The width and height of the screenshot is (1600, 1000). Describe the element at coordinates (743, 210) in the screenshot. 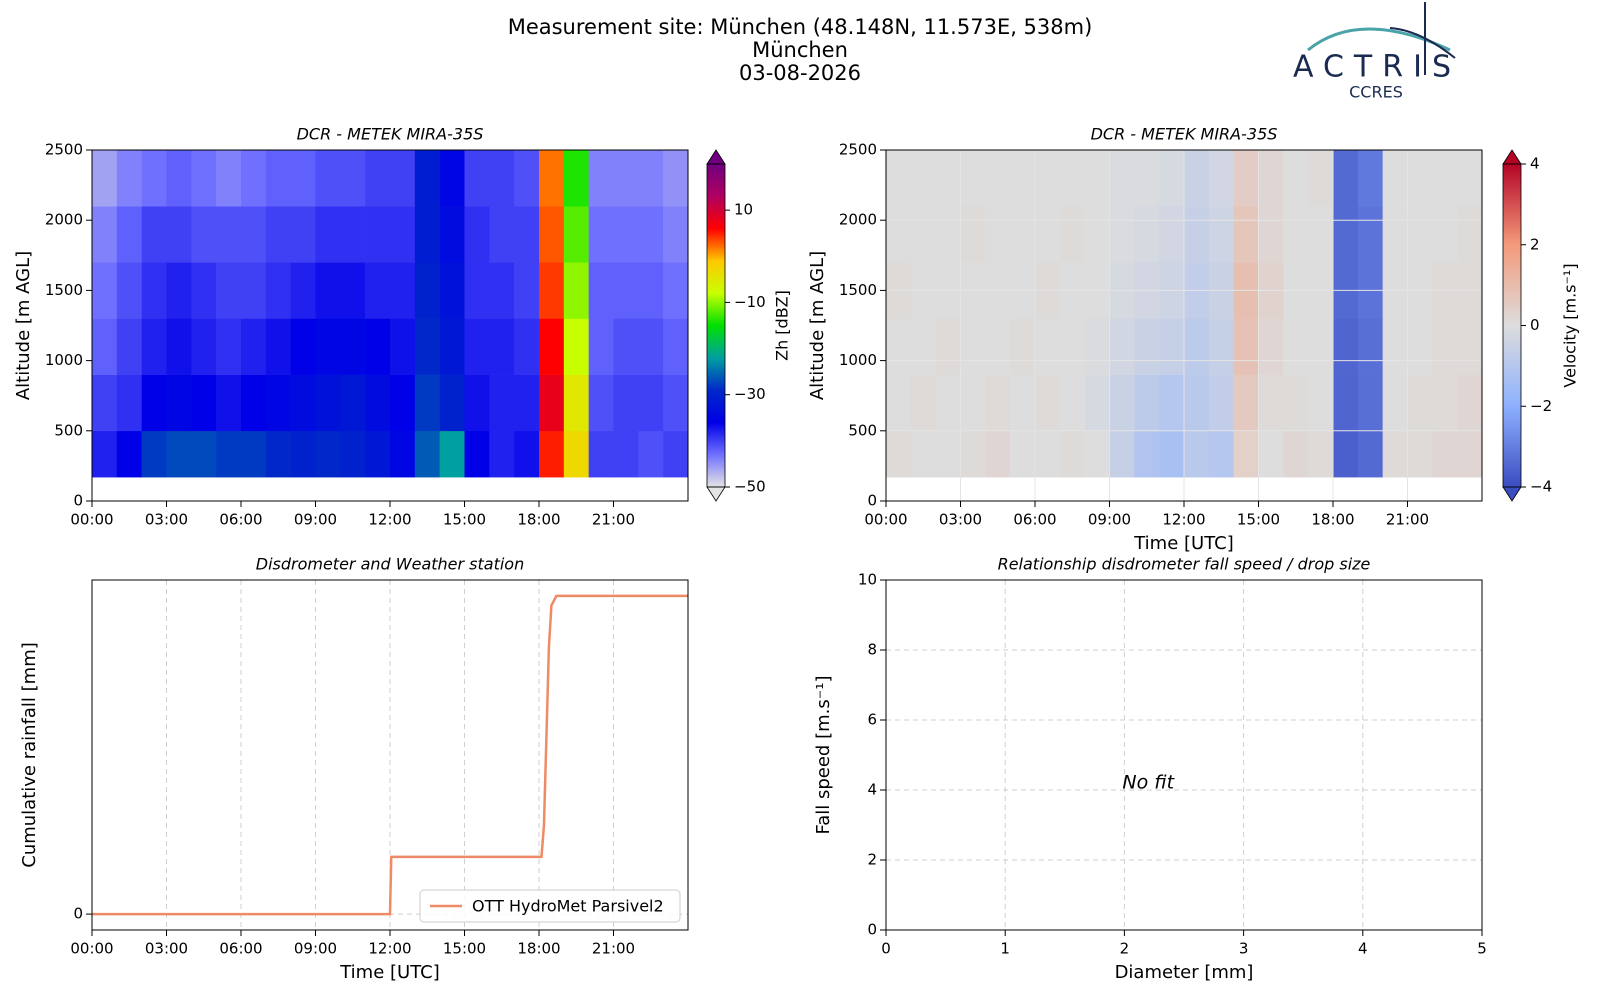

I see `colorbar-tick-label: 10` at that location.